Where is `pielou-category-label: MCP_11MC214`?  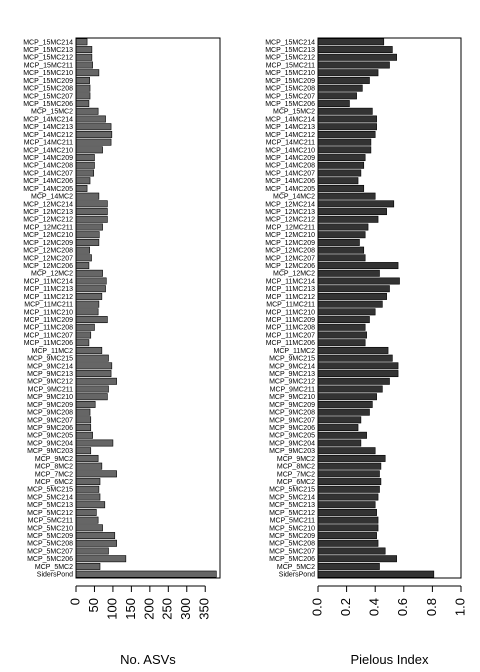
pielou-category-label: MCP_11MC214 is located at coordinates (290, 281).